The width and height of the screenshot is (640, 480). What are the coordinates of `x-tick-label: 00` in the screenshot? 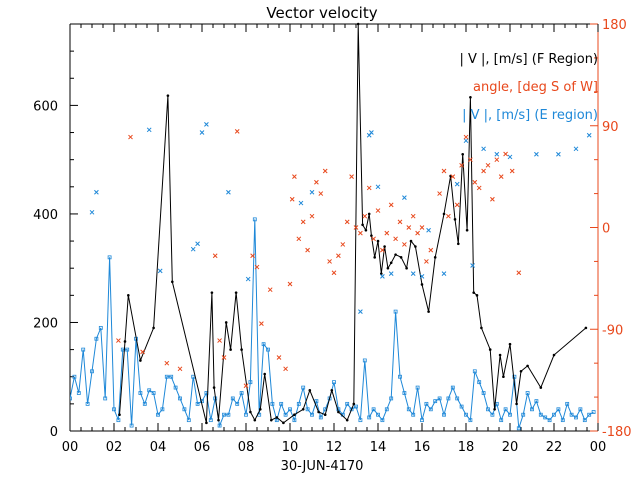 It's located at (598, 447).